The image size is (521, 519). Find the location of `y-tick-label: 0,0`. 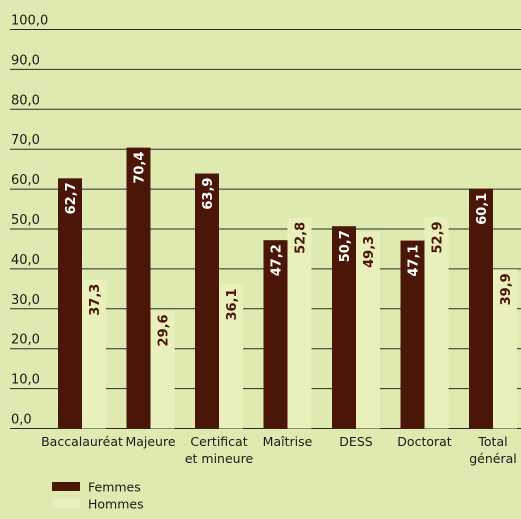

y-tick-label: 0,0 is located at coordinates (21, 420).